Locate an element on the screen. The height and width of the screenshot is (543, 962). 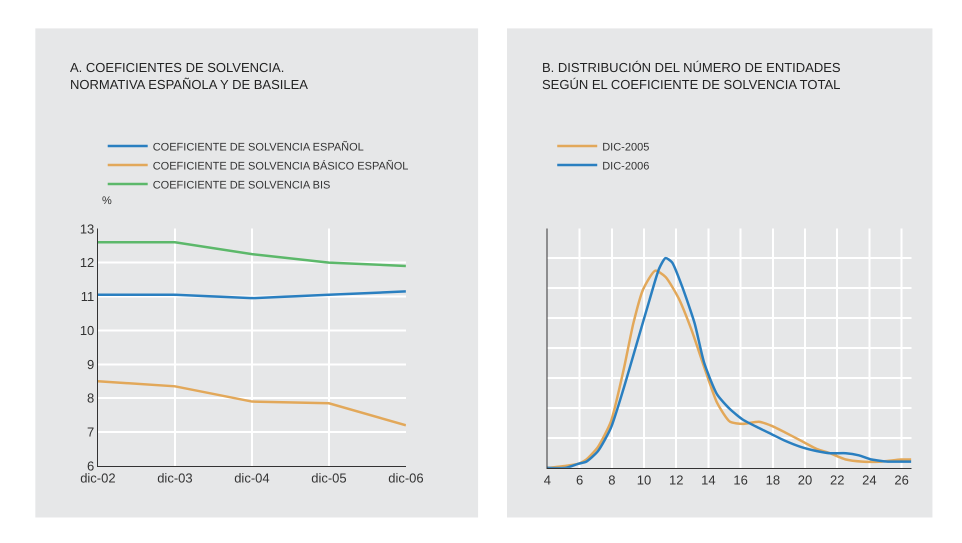
x-tick-label: 10 is located at coordinates (644, 480).